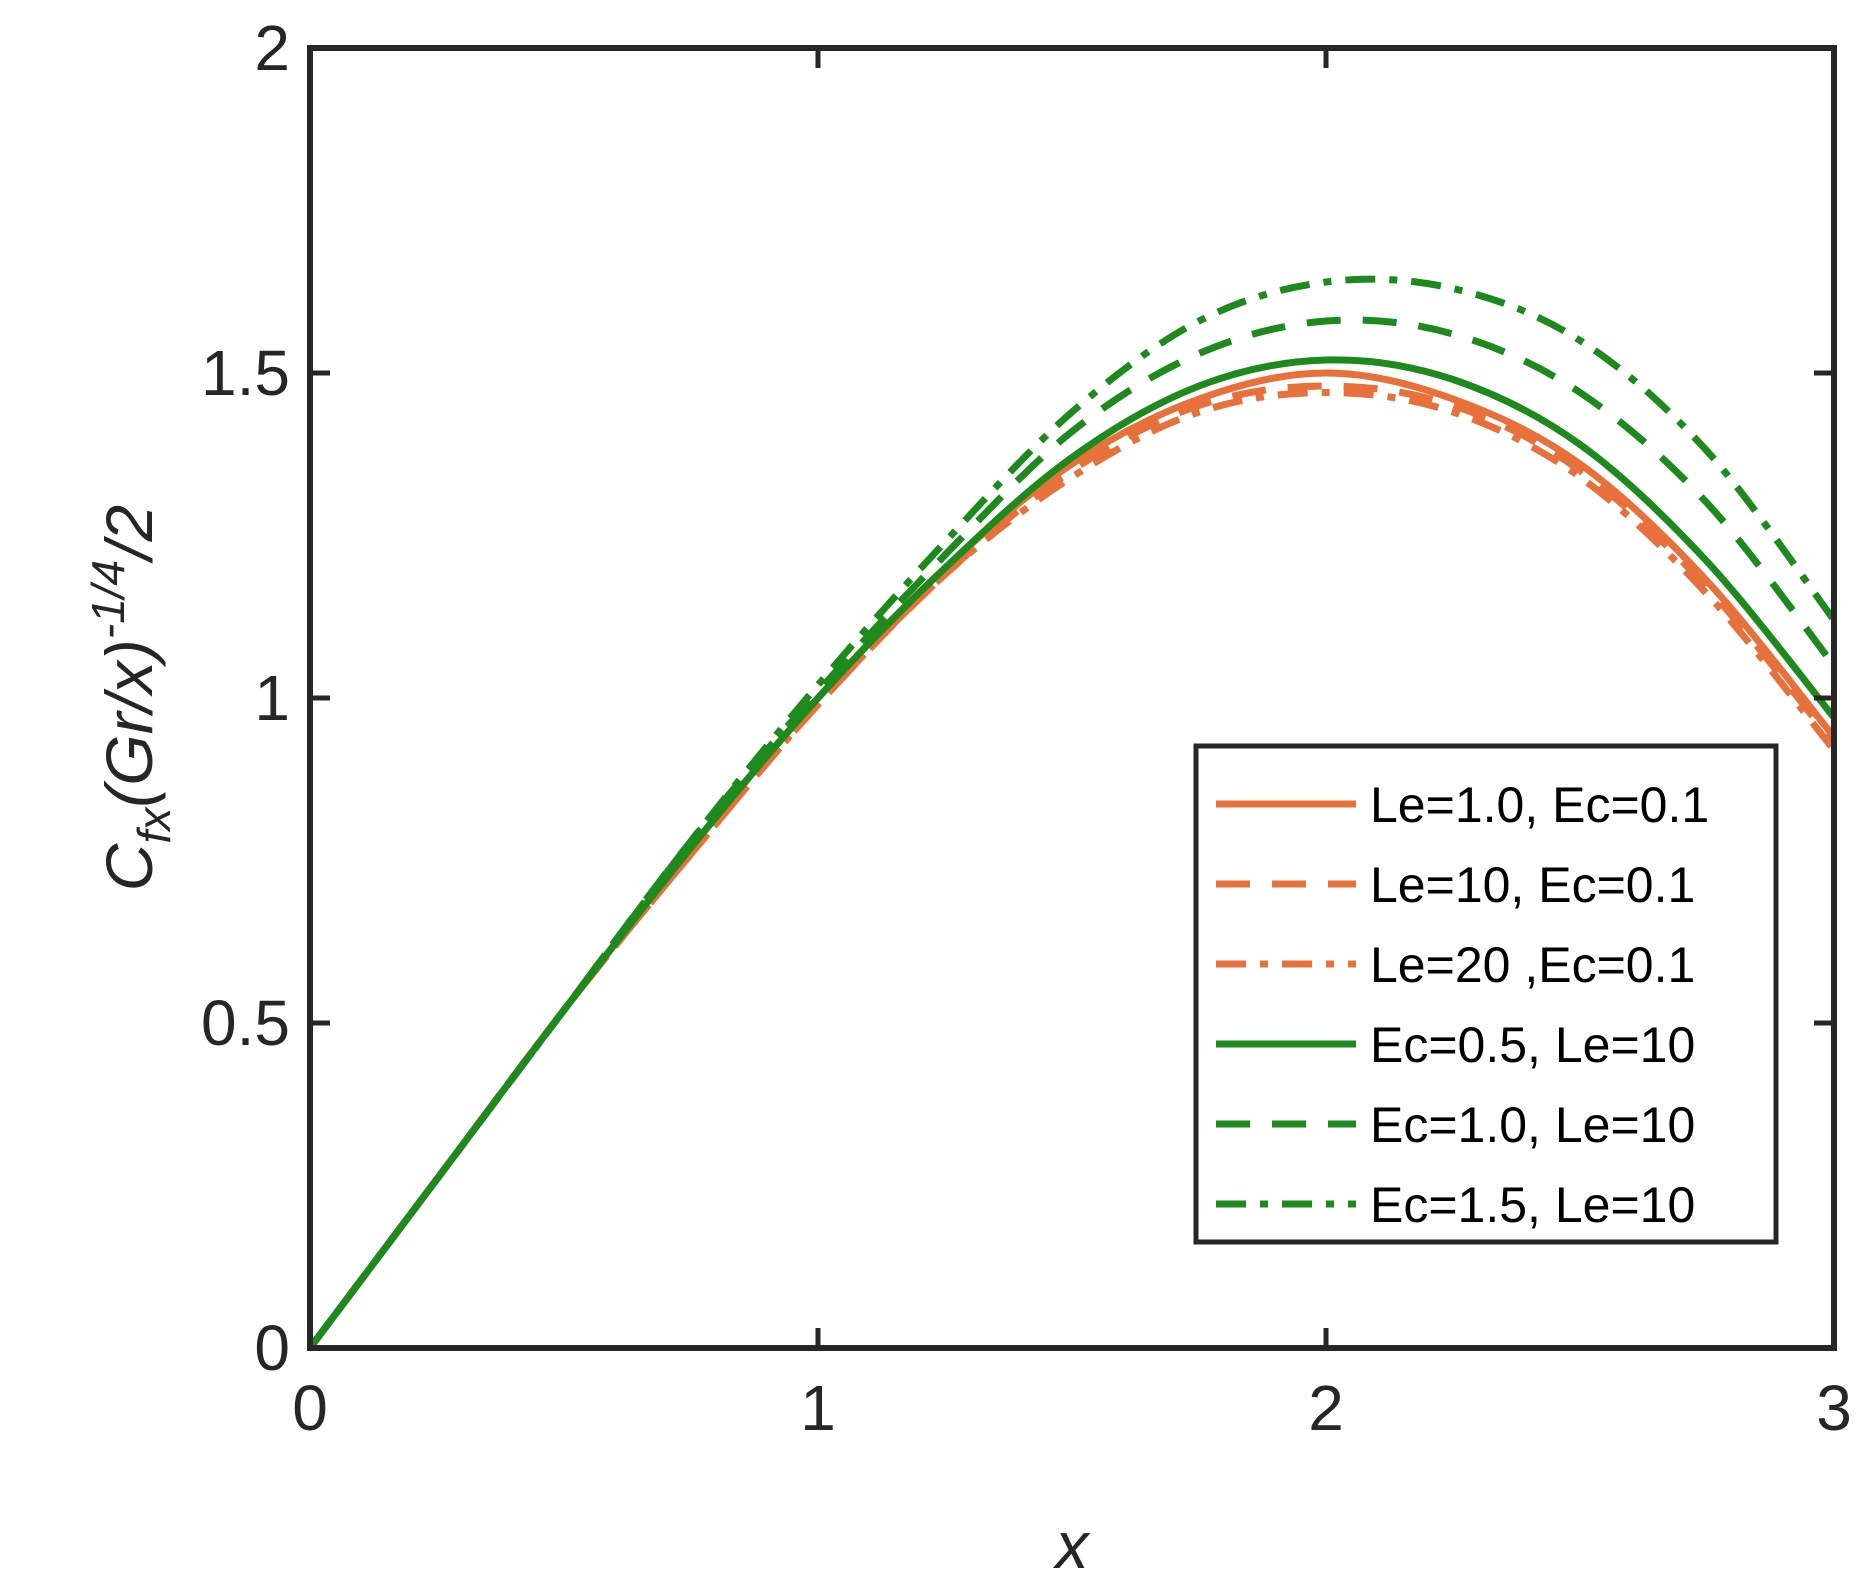 The image size is (1869, 1586). What do you see at coordinates (245, 373) in the screenshot?
I see `y-tick-label-3: 1.5` at bounding box center [245, 373].